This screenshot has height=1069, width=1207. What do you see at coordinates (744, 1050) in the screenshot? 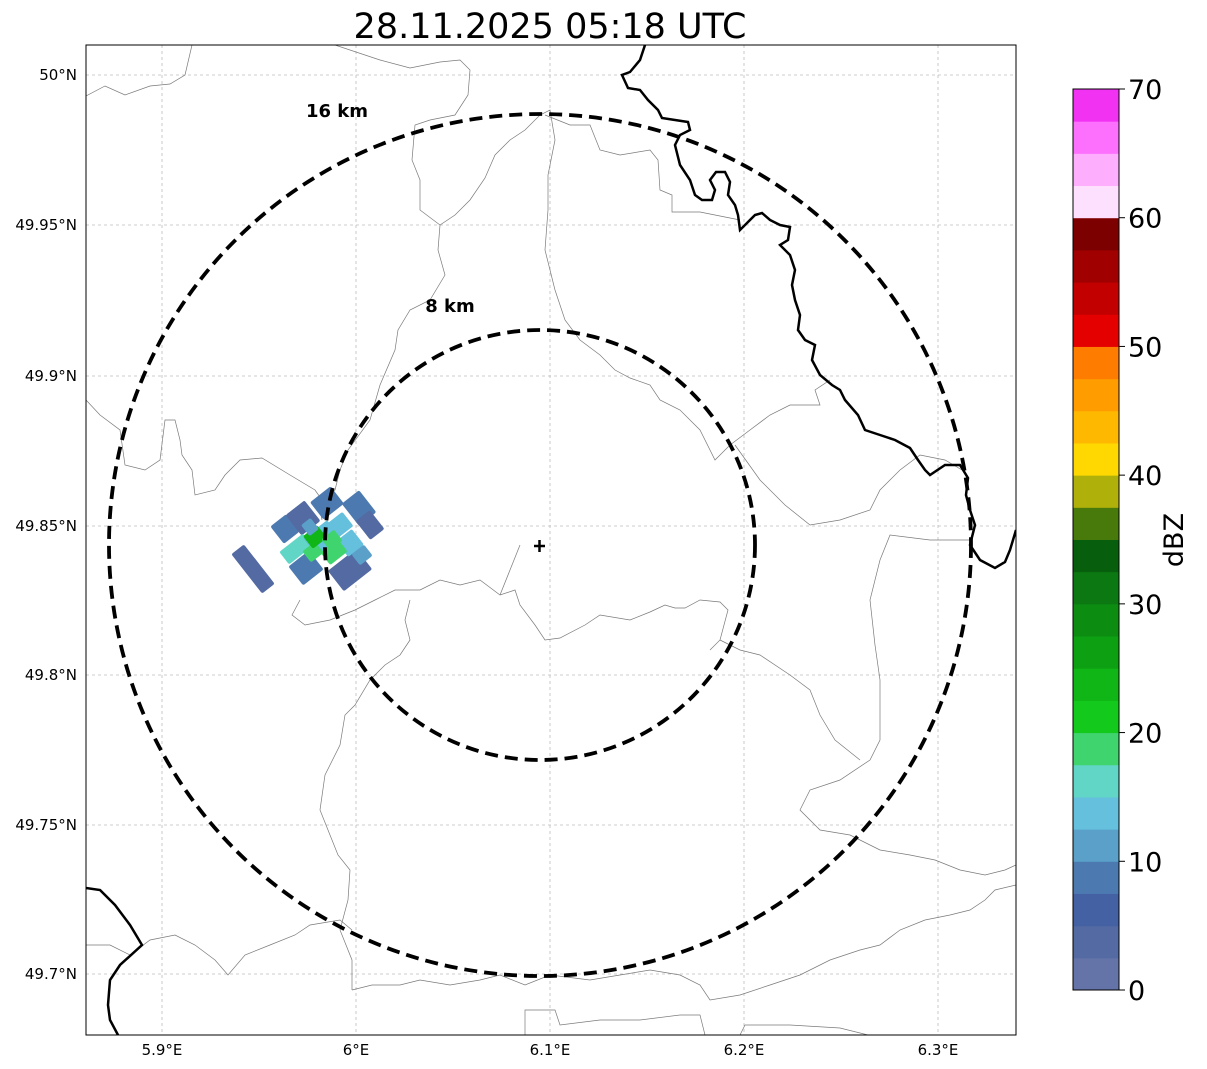
I see `x-tick-label: 6.2°E` at bounding box center [744, 1050].